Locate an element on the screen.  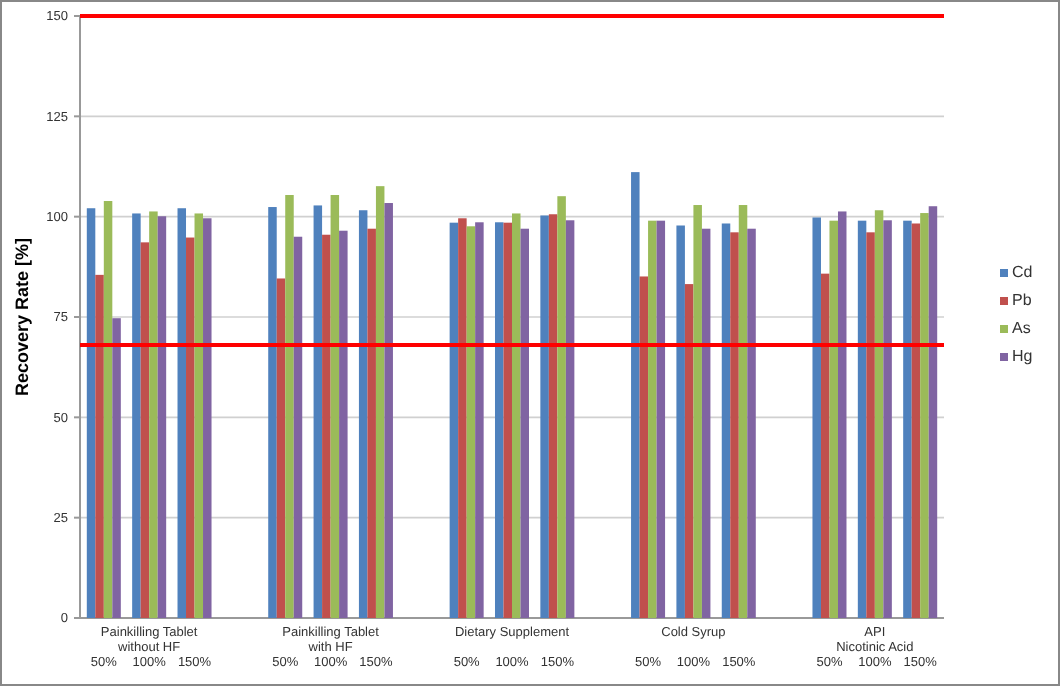
legend-label: Cd is located at coordinates (1022, 272).